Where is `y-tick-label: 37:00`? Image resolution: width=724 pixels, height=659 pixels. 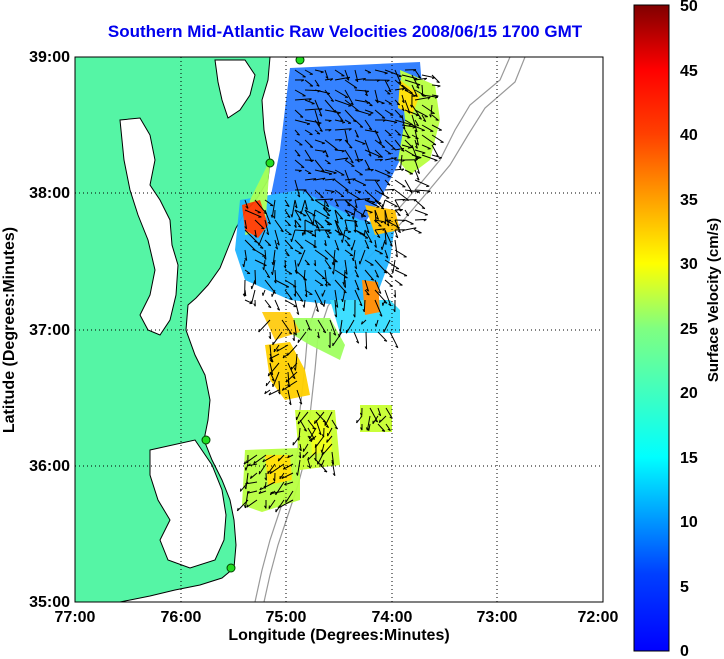 y-tick-label: 37:00 is located at coordinates (49, 330).